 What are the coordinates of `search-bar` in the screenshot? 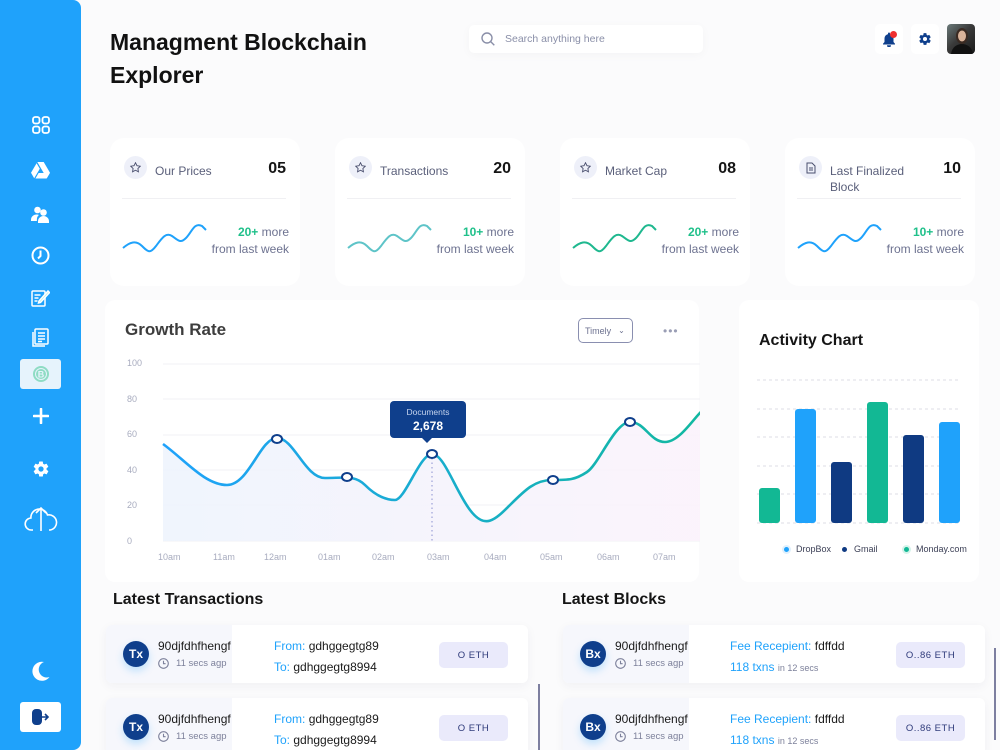 It's located at (586, 39).